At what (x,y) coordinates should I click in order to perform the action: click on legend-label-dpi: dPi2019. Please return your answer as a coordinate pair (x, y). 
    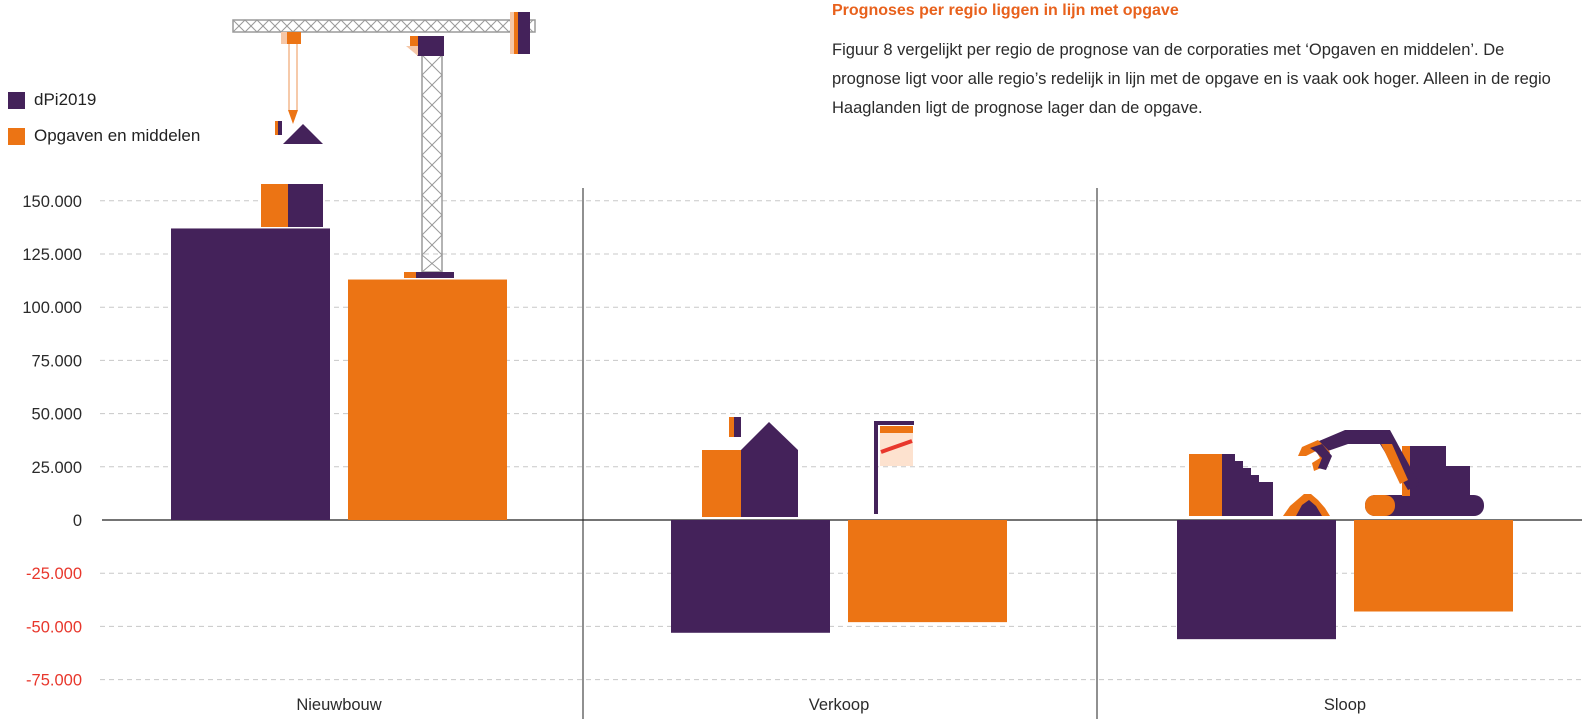
    Looking at the image, I should click on (65, 99).